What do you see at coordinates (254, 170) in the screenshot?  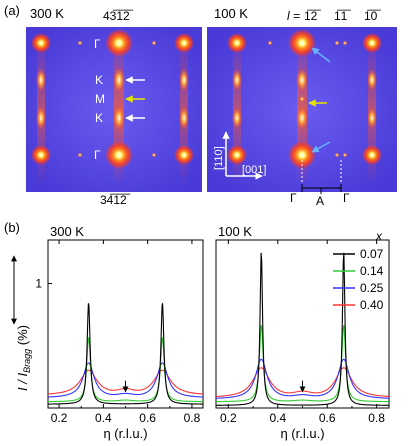 I see `axis-001-label: [001]` at bounding box center [254, 170].